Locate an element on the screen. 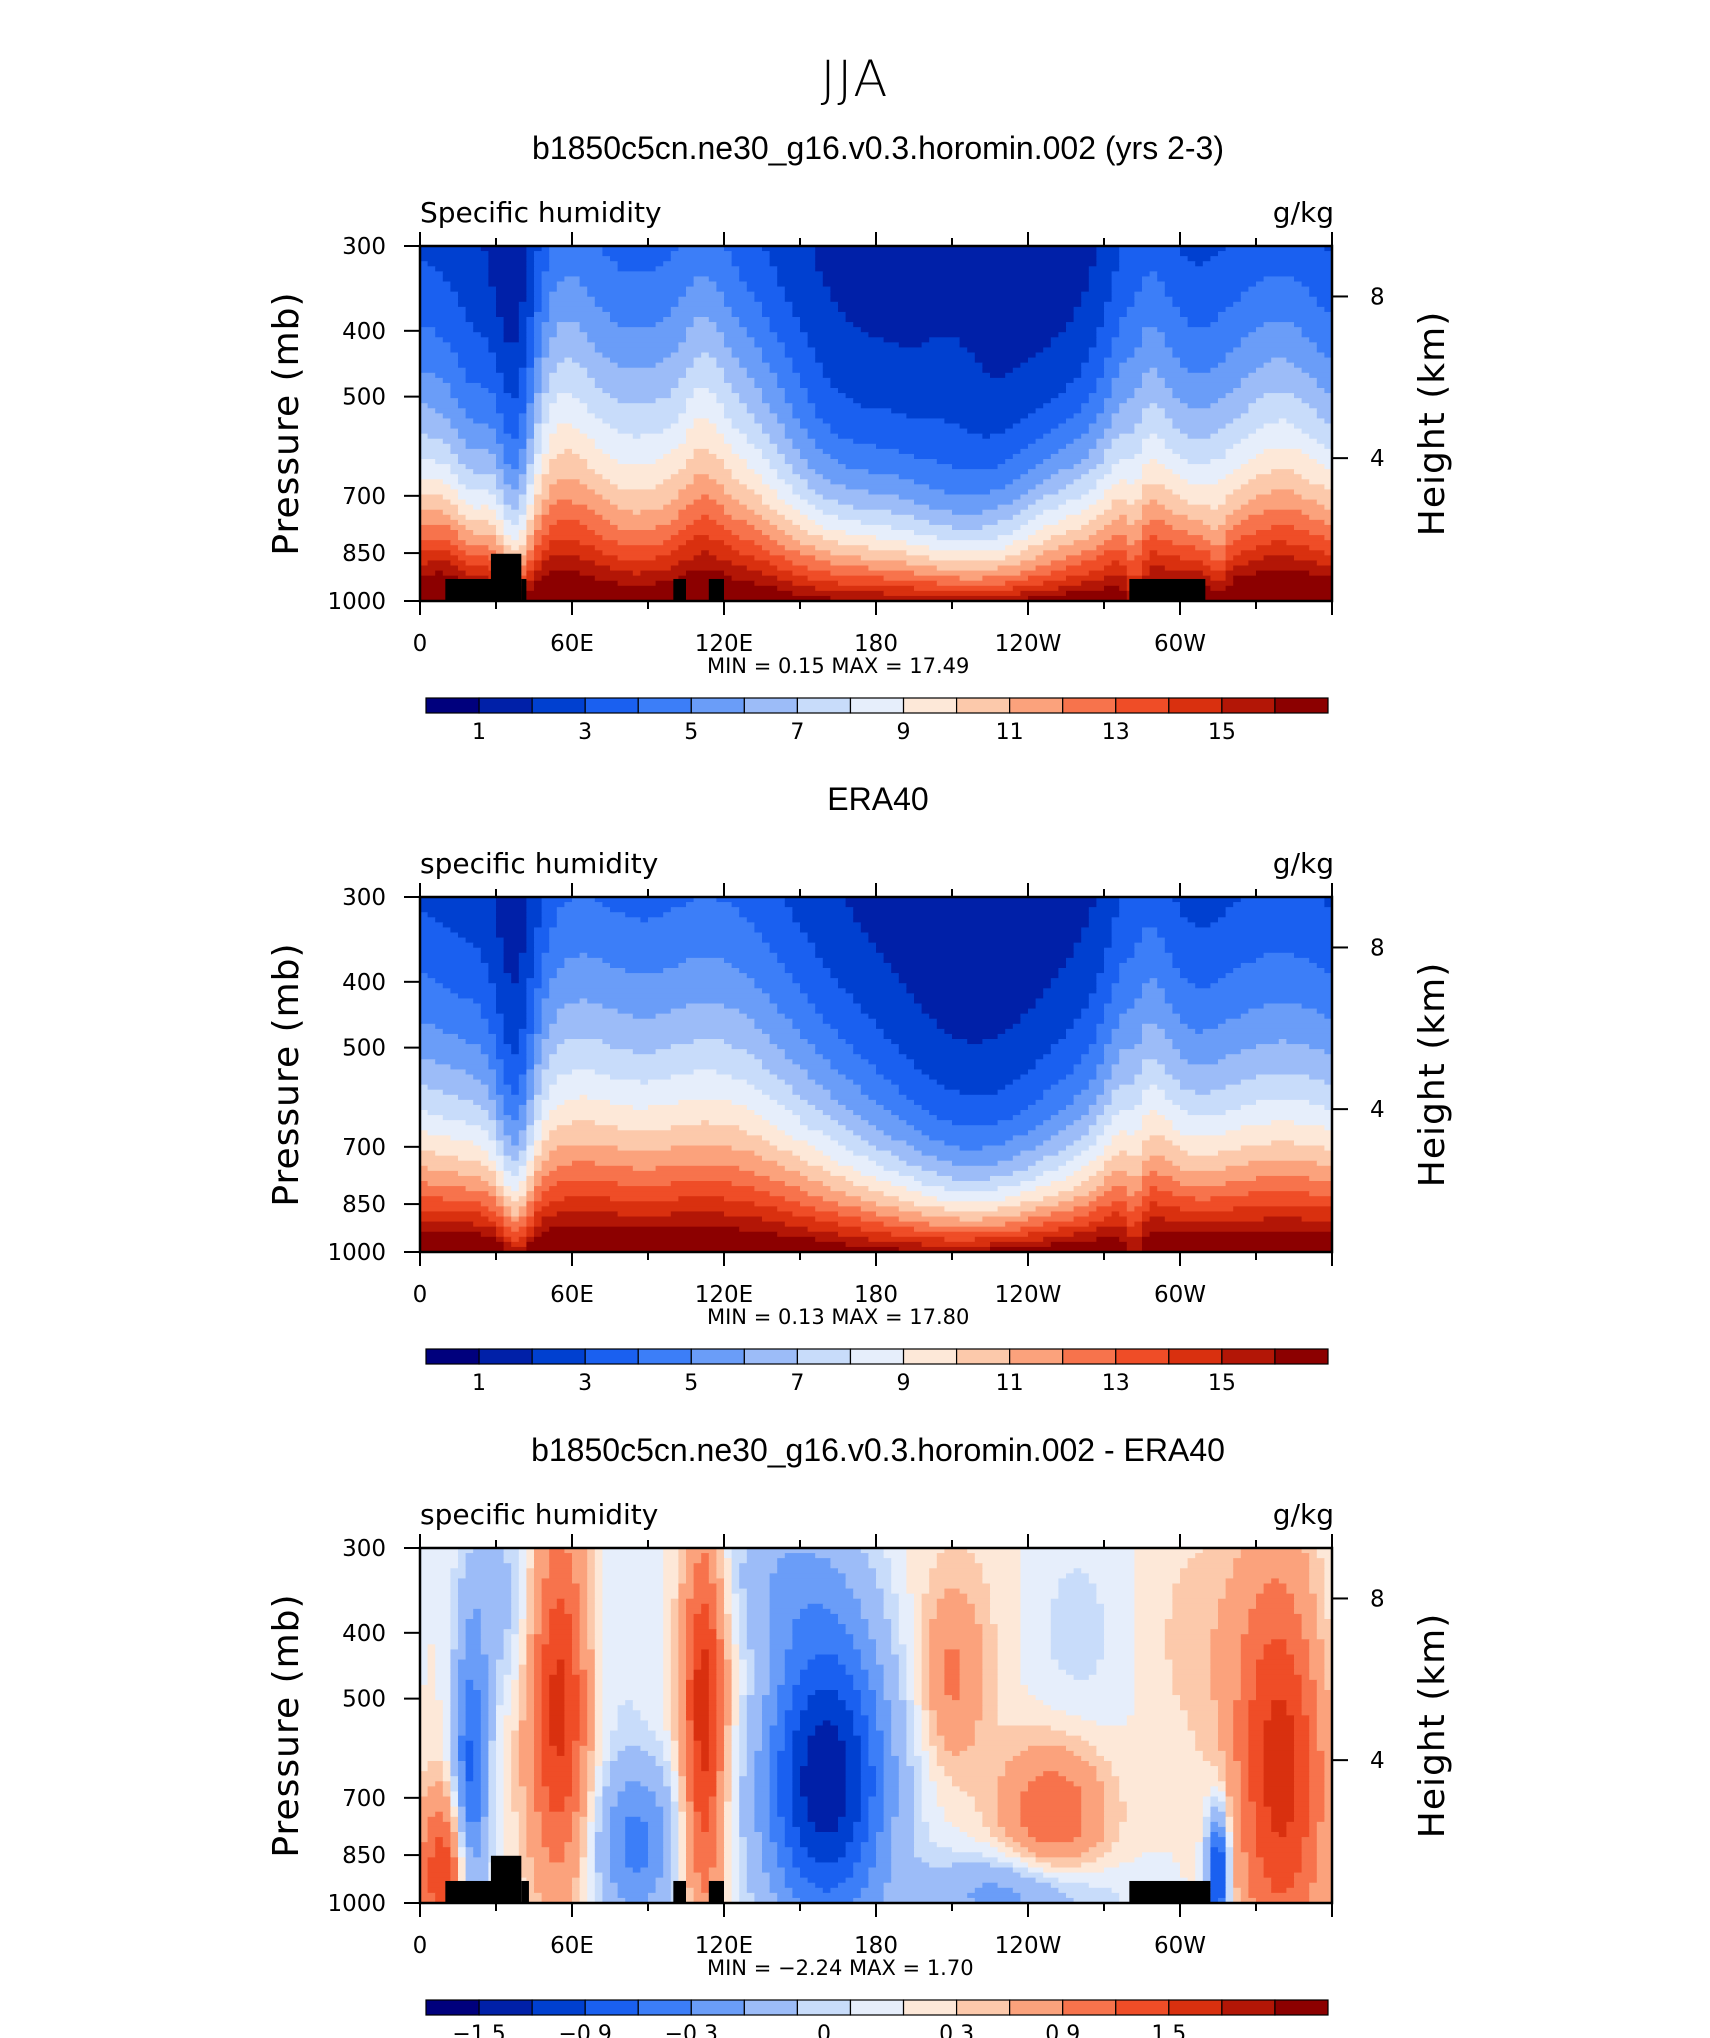 The image size is (1710, 2038). colorbar-tick-label: 5 is located at coordinates (691, 732).